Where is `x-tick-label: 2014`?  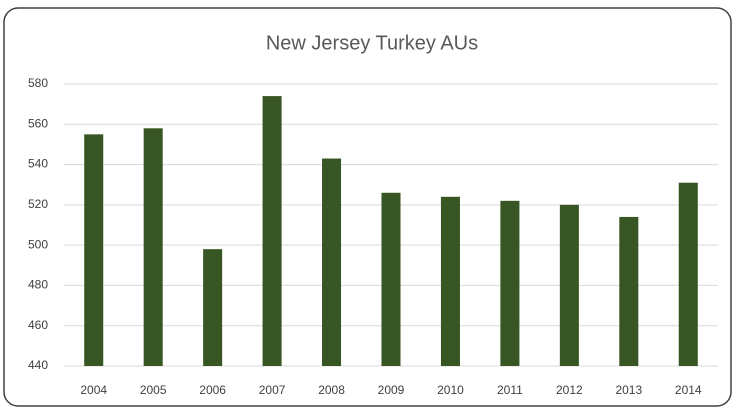
x-tick-label: 2014 is located at coordinates (688, 390).